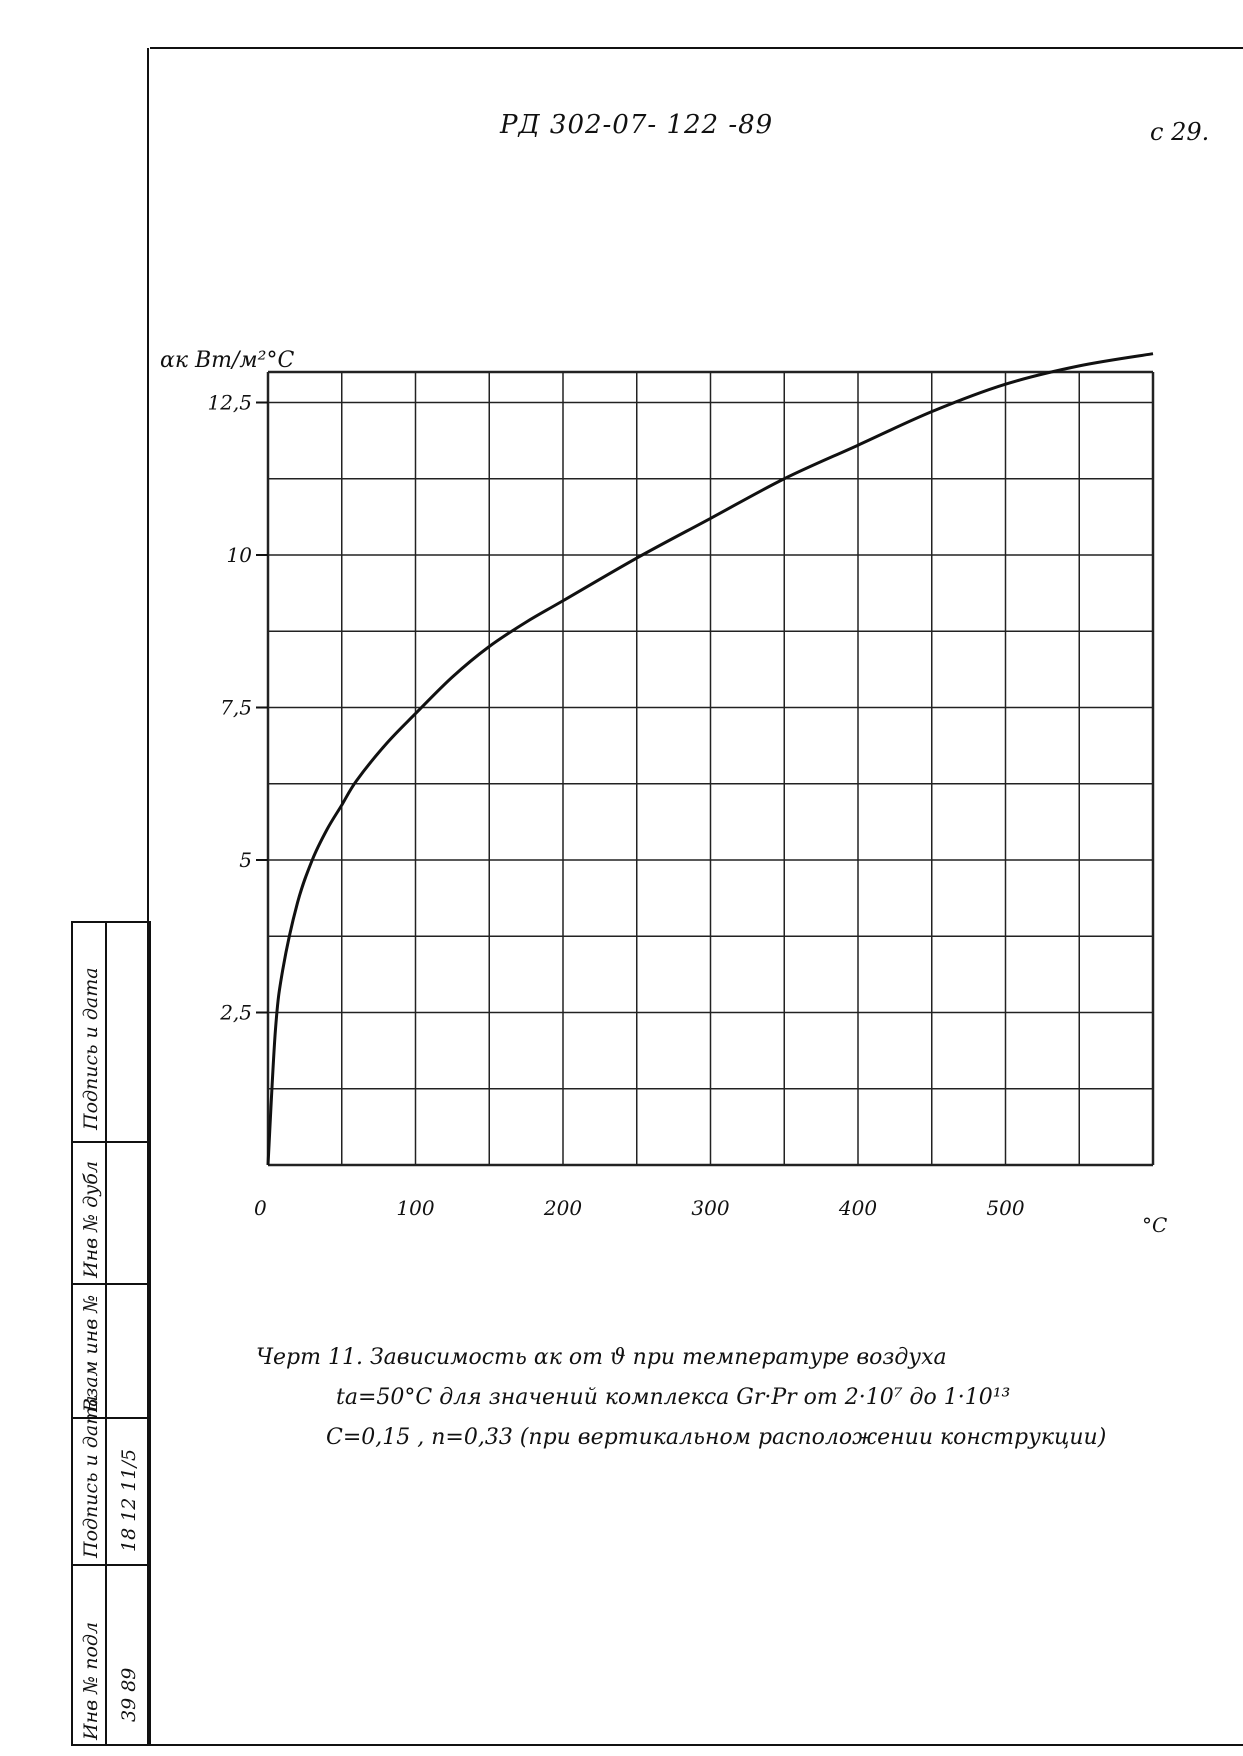 Image resolution: width=1243 pixels, height=1756 pixels. I want to click on x-tick-label: 500, so click(1005, 1208).